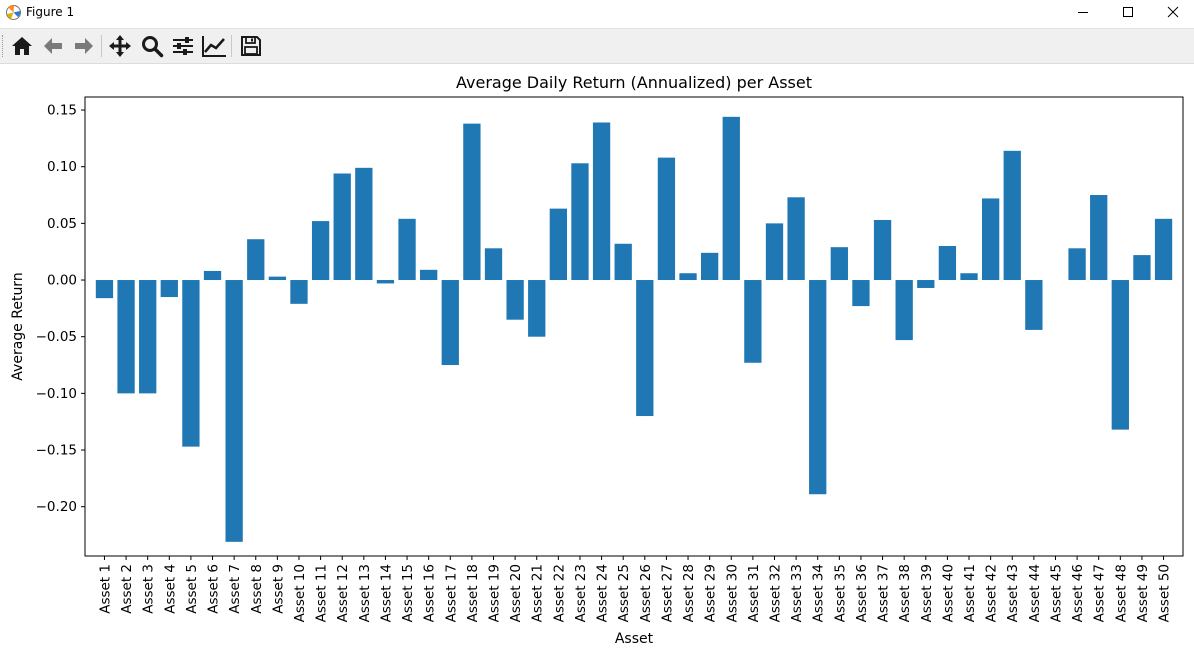 This screenshot has width=1194, height=658. What do you see at coordinates (13, 12) in the screenshot?
I see `matplotlib-app-icon` at bounding box center [13, 12].